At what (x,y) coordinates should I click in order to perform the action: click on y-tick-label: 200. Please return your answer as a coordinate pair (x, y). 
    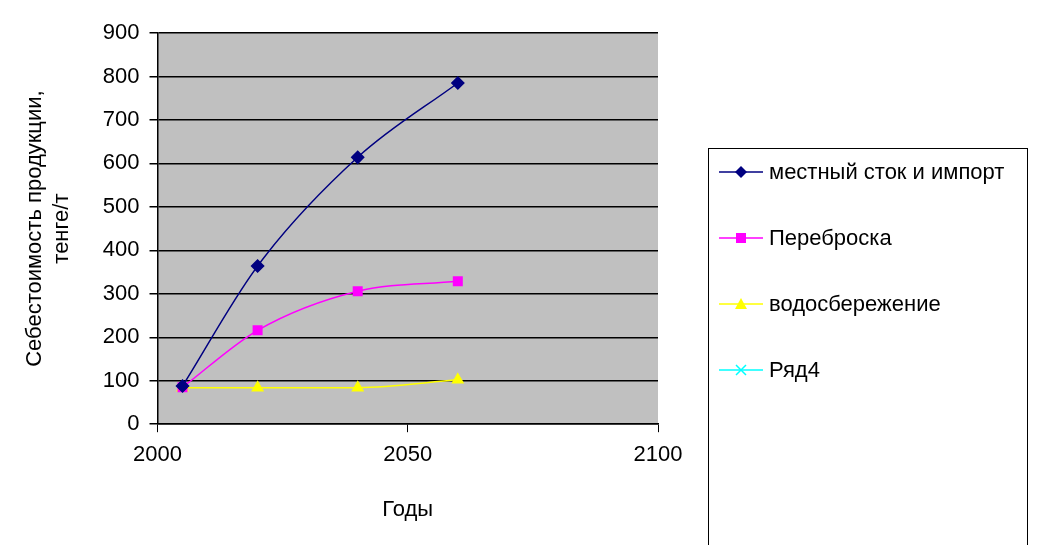
    Looking at the image, I should click on (121, 336).